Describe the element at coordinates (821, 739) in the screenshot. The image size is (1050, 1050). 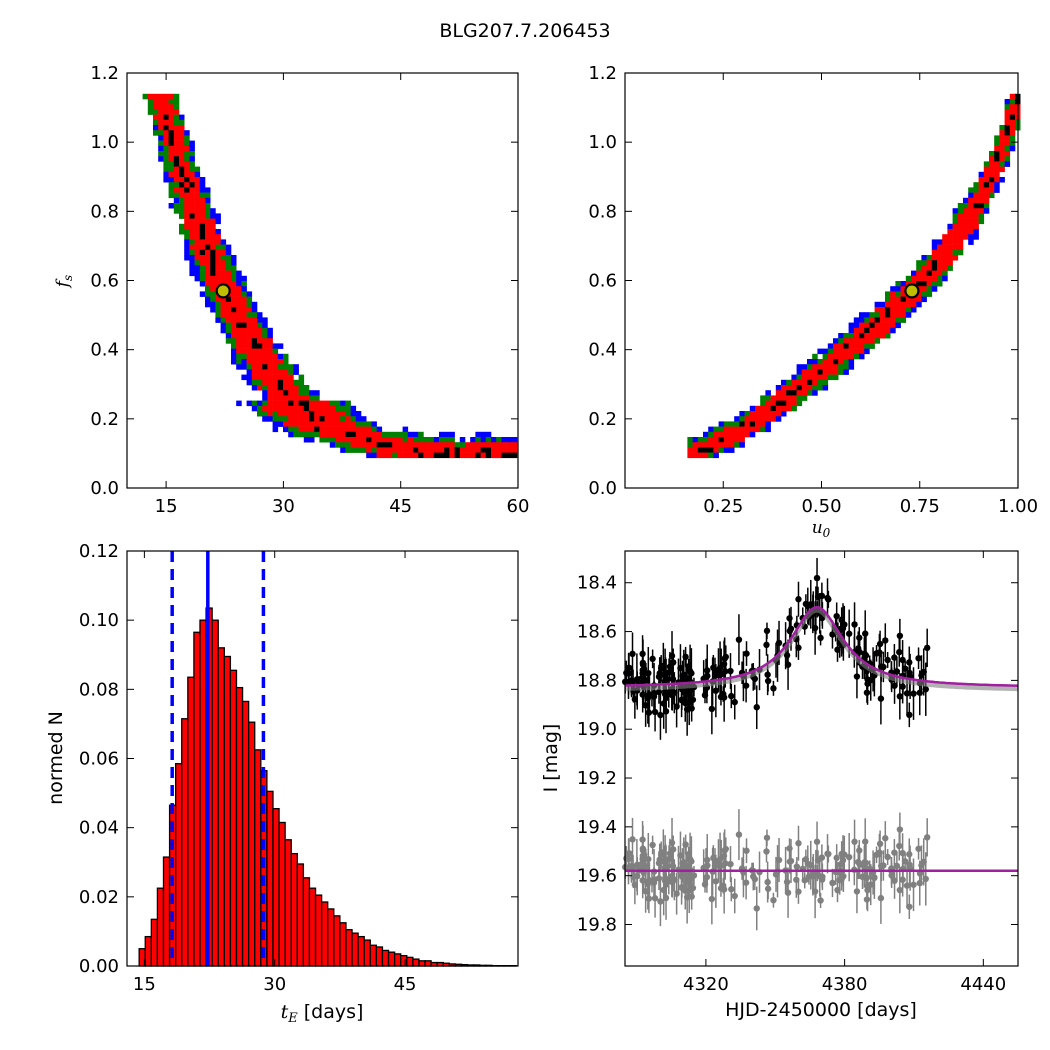
I see `lightcurve-model` at that location.